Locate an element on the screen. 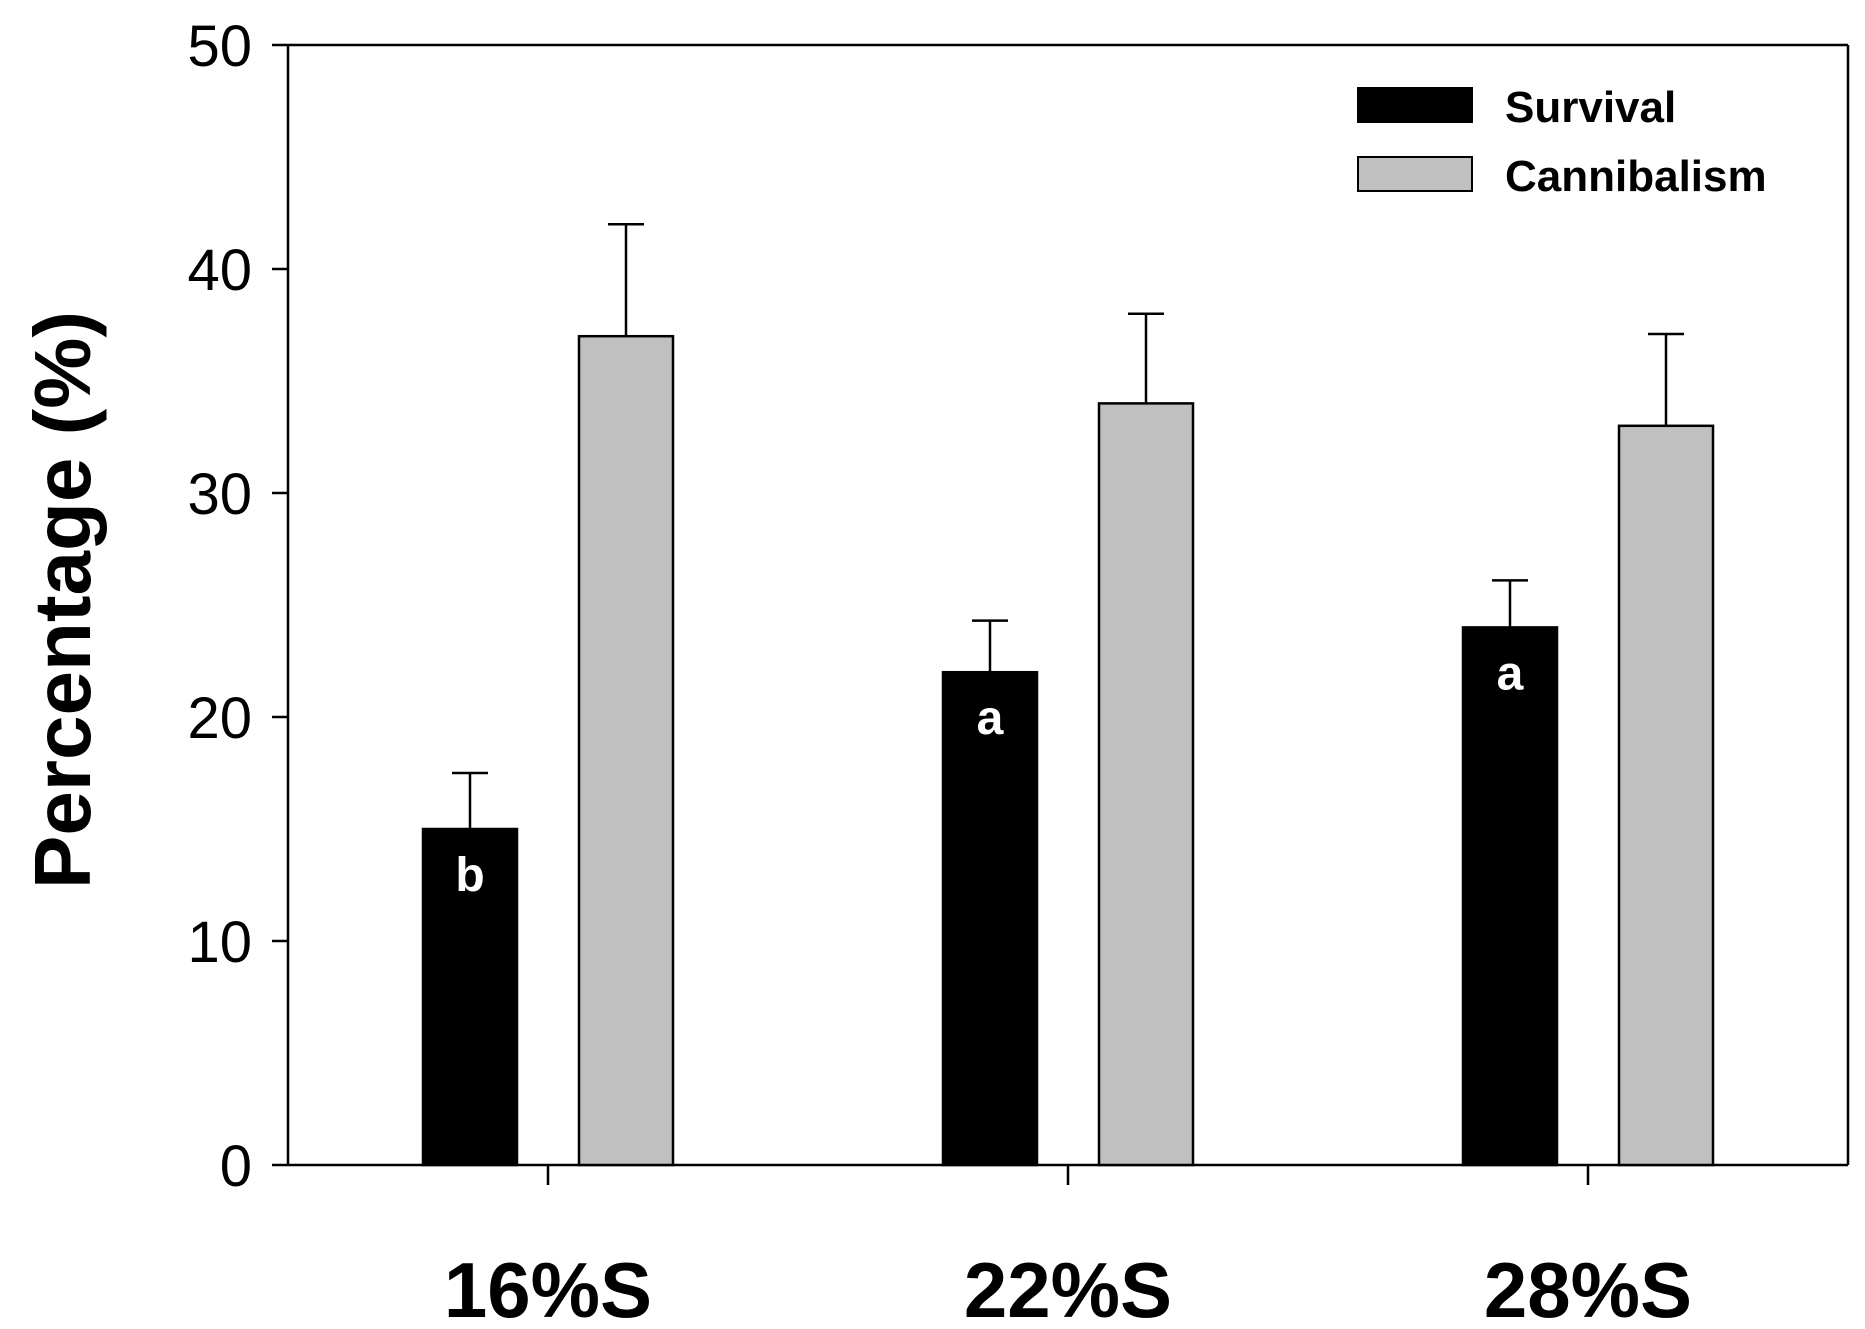 This screenshot has height=1329, width=1865. bar-cannibalism-28%S is located at coordinates (1666, 795).